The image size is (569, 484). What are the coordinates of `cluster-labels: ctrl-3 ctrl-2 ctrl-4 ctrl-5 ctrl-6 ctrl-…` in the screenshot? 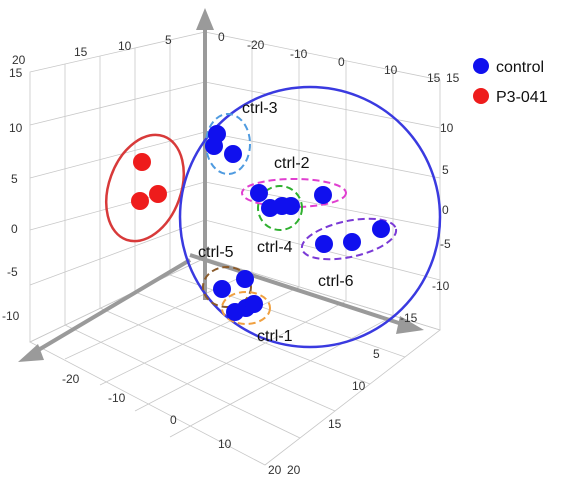 It's located at (276, 222).